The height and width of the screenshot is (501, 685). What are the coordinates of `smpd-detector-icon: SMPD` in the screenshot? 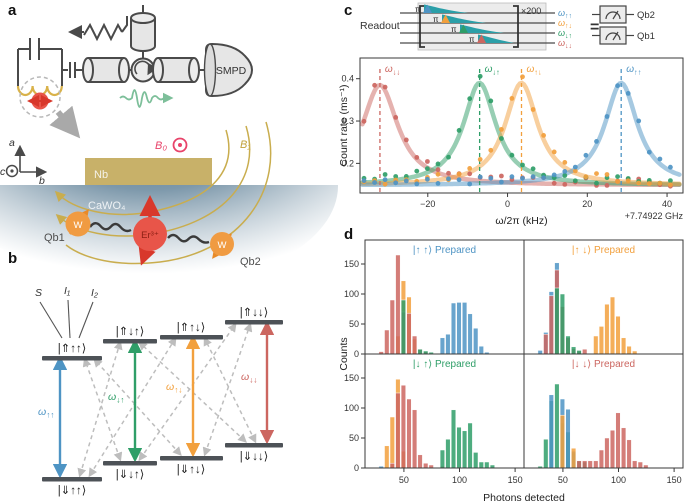 It's located at (228, 70).